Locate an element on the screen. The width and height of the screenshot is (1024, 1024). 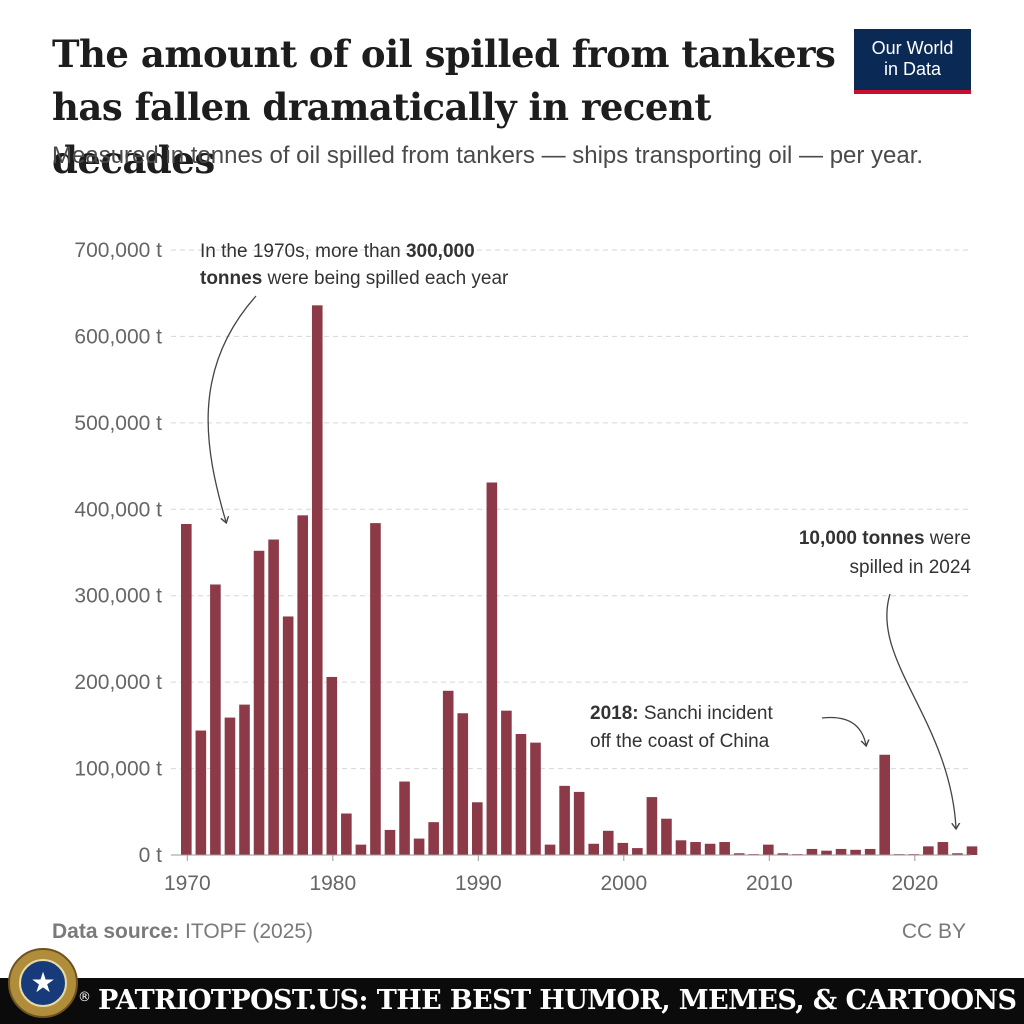
bar-1982 is located at coordinates (361, 849).